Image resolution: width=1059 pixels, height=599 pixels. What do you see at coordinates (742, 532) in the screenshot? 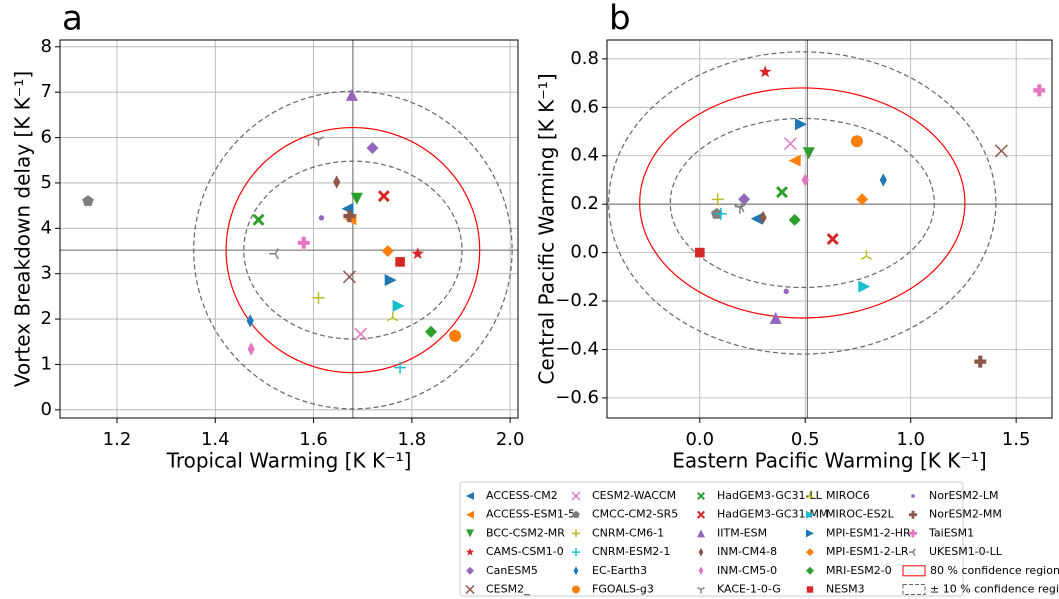
I see `legend-label: IITM-ESM` at bounding box center [742, 532].